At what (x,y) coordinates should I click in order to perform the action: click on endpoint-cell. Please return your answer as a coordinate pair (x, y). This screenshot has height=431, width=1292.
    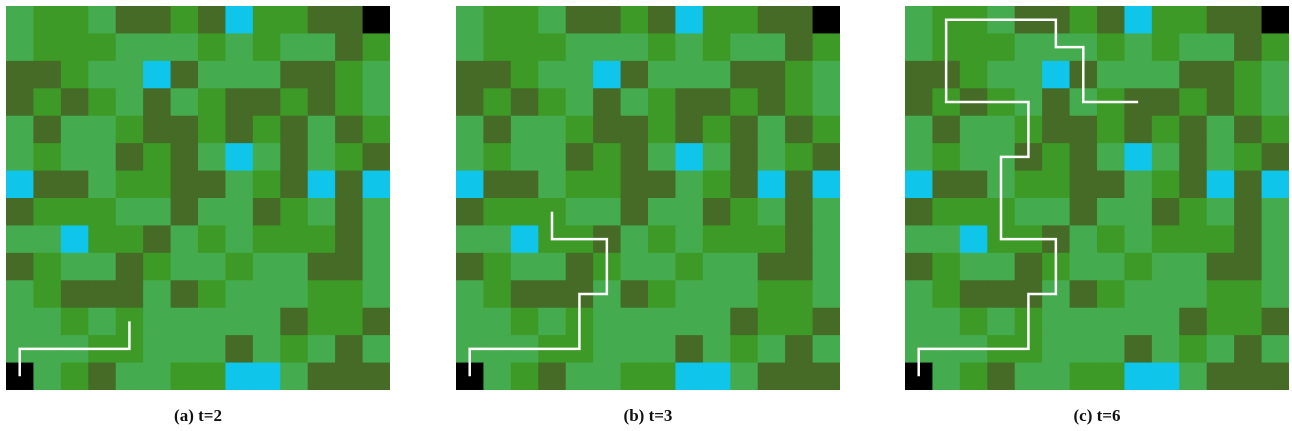
    Looking at the image, I should click on (376, 20).